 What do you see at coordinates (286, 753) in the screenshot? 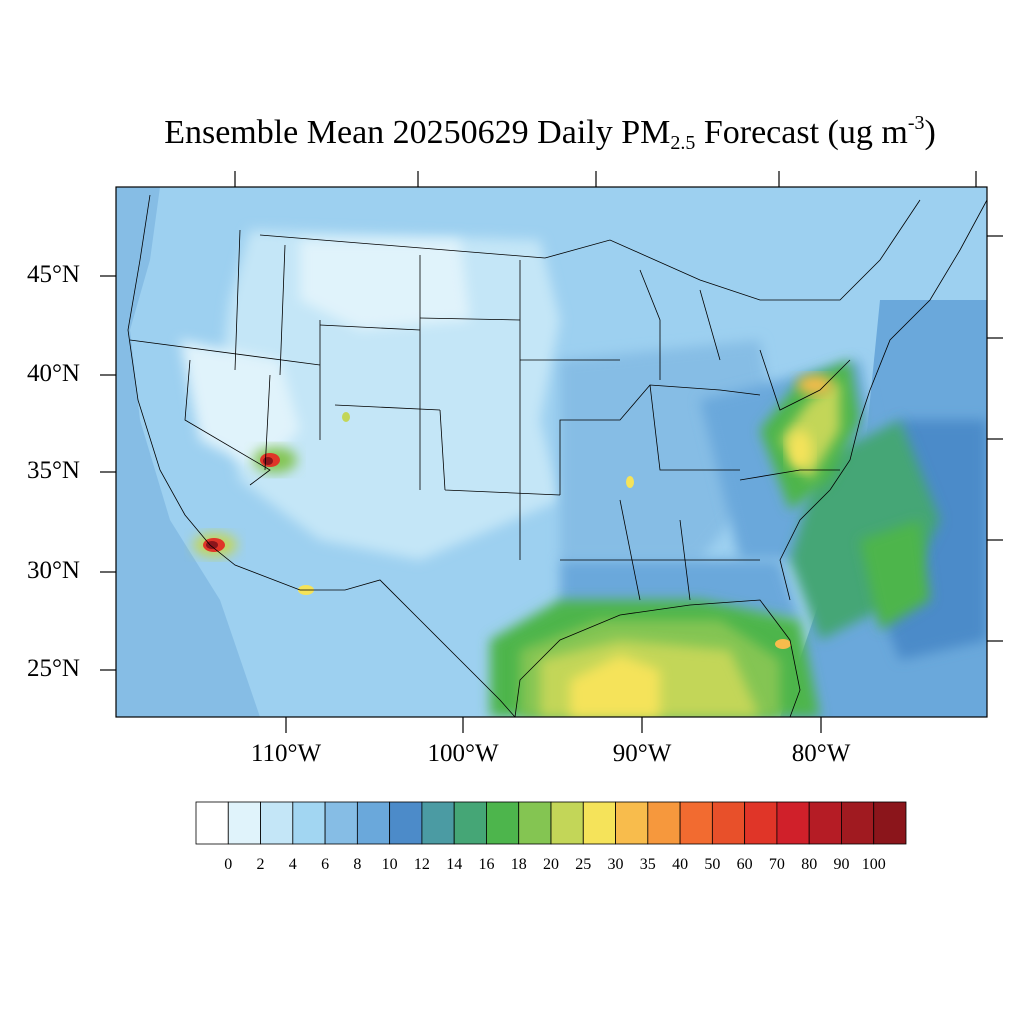
I see `lon-label-110w: 110°W` at bounding box center [286, 753].